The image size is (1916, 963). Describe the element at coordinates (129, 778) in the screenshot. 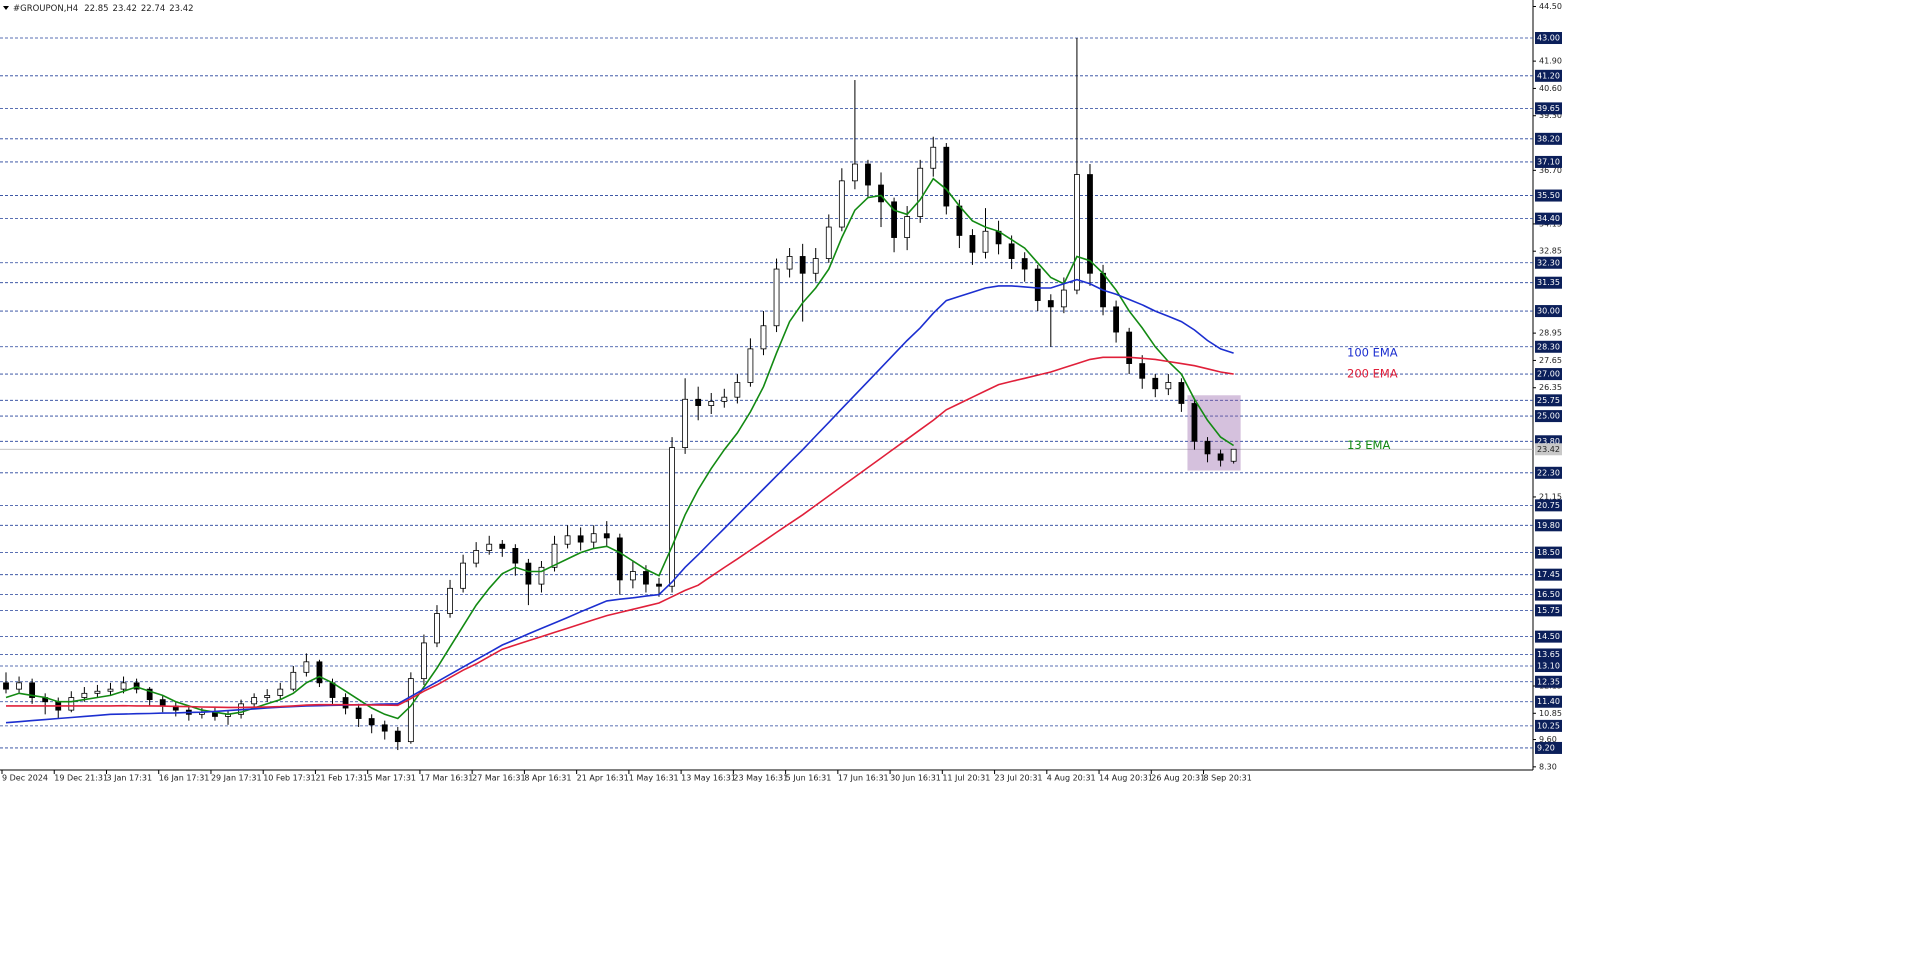

I see `x-tick-label: 3 Jan 17:31` at that location.